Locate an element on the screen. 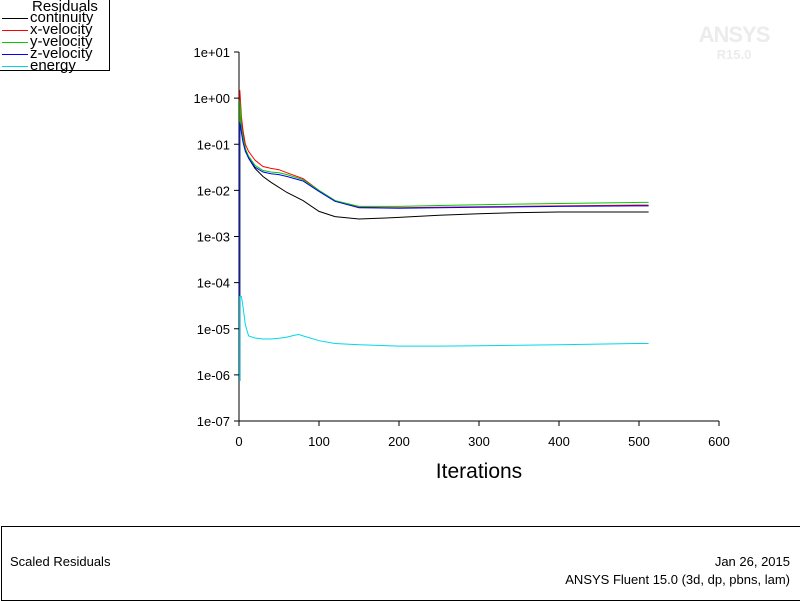 Image resolution: width=800 pixels, height=601 pixels. x-tick-label: 200 is located at coordinates (399, 441).